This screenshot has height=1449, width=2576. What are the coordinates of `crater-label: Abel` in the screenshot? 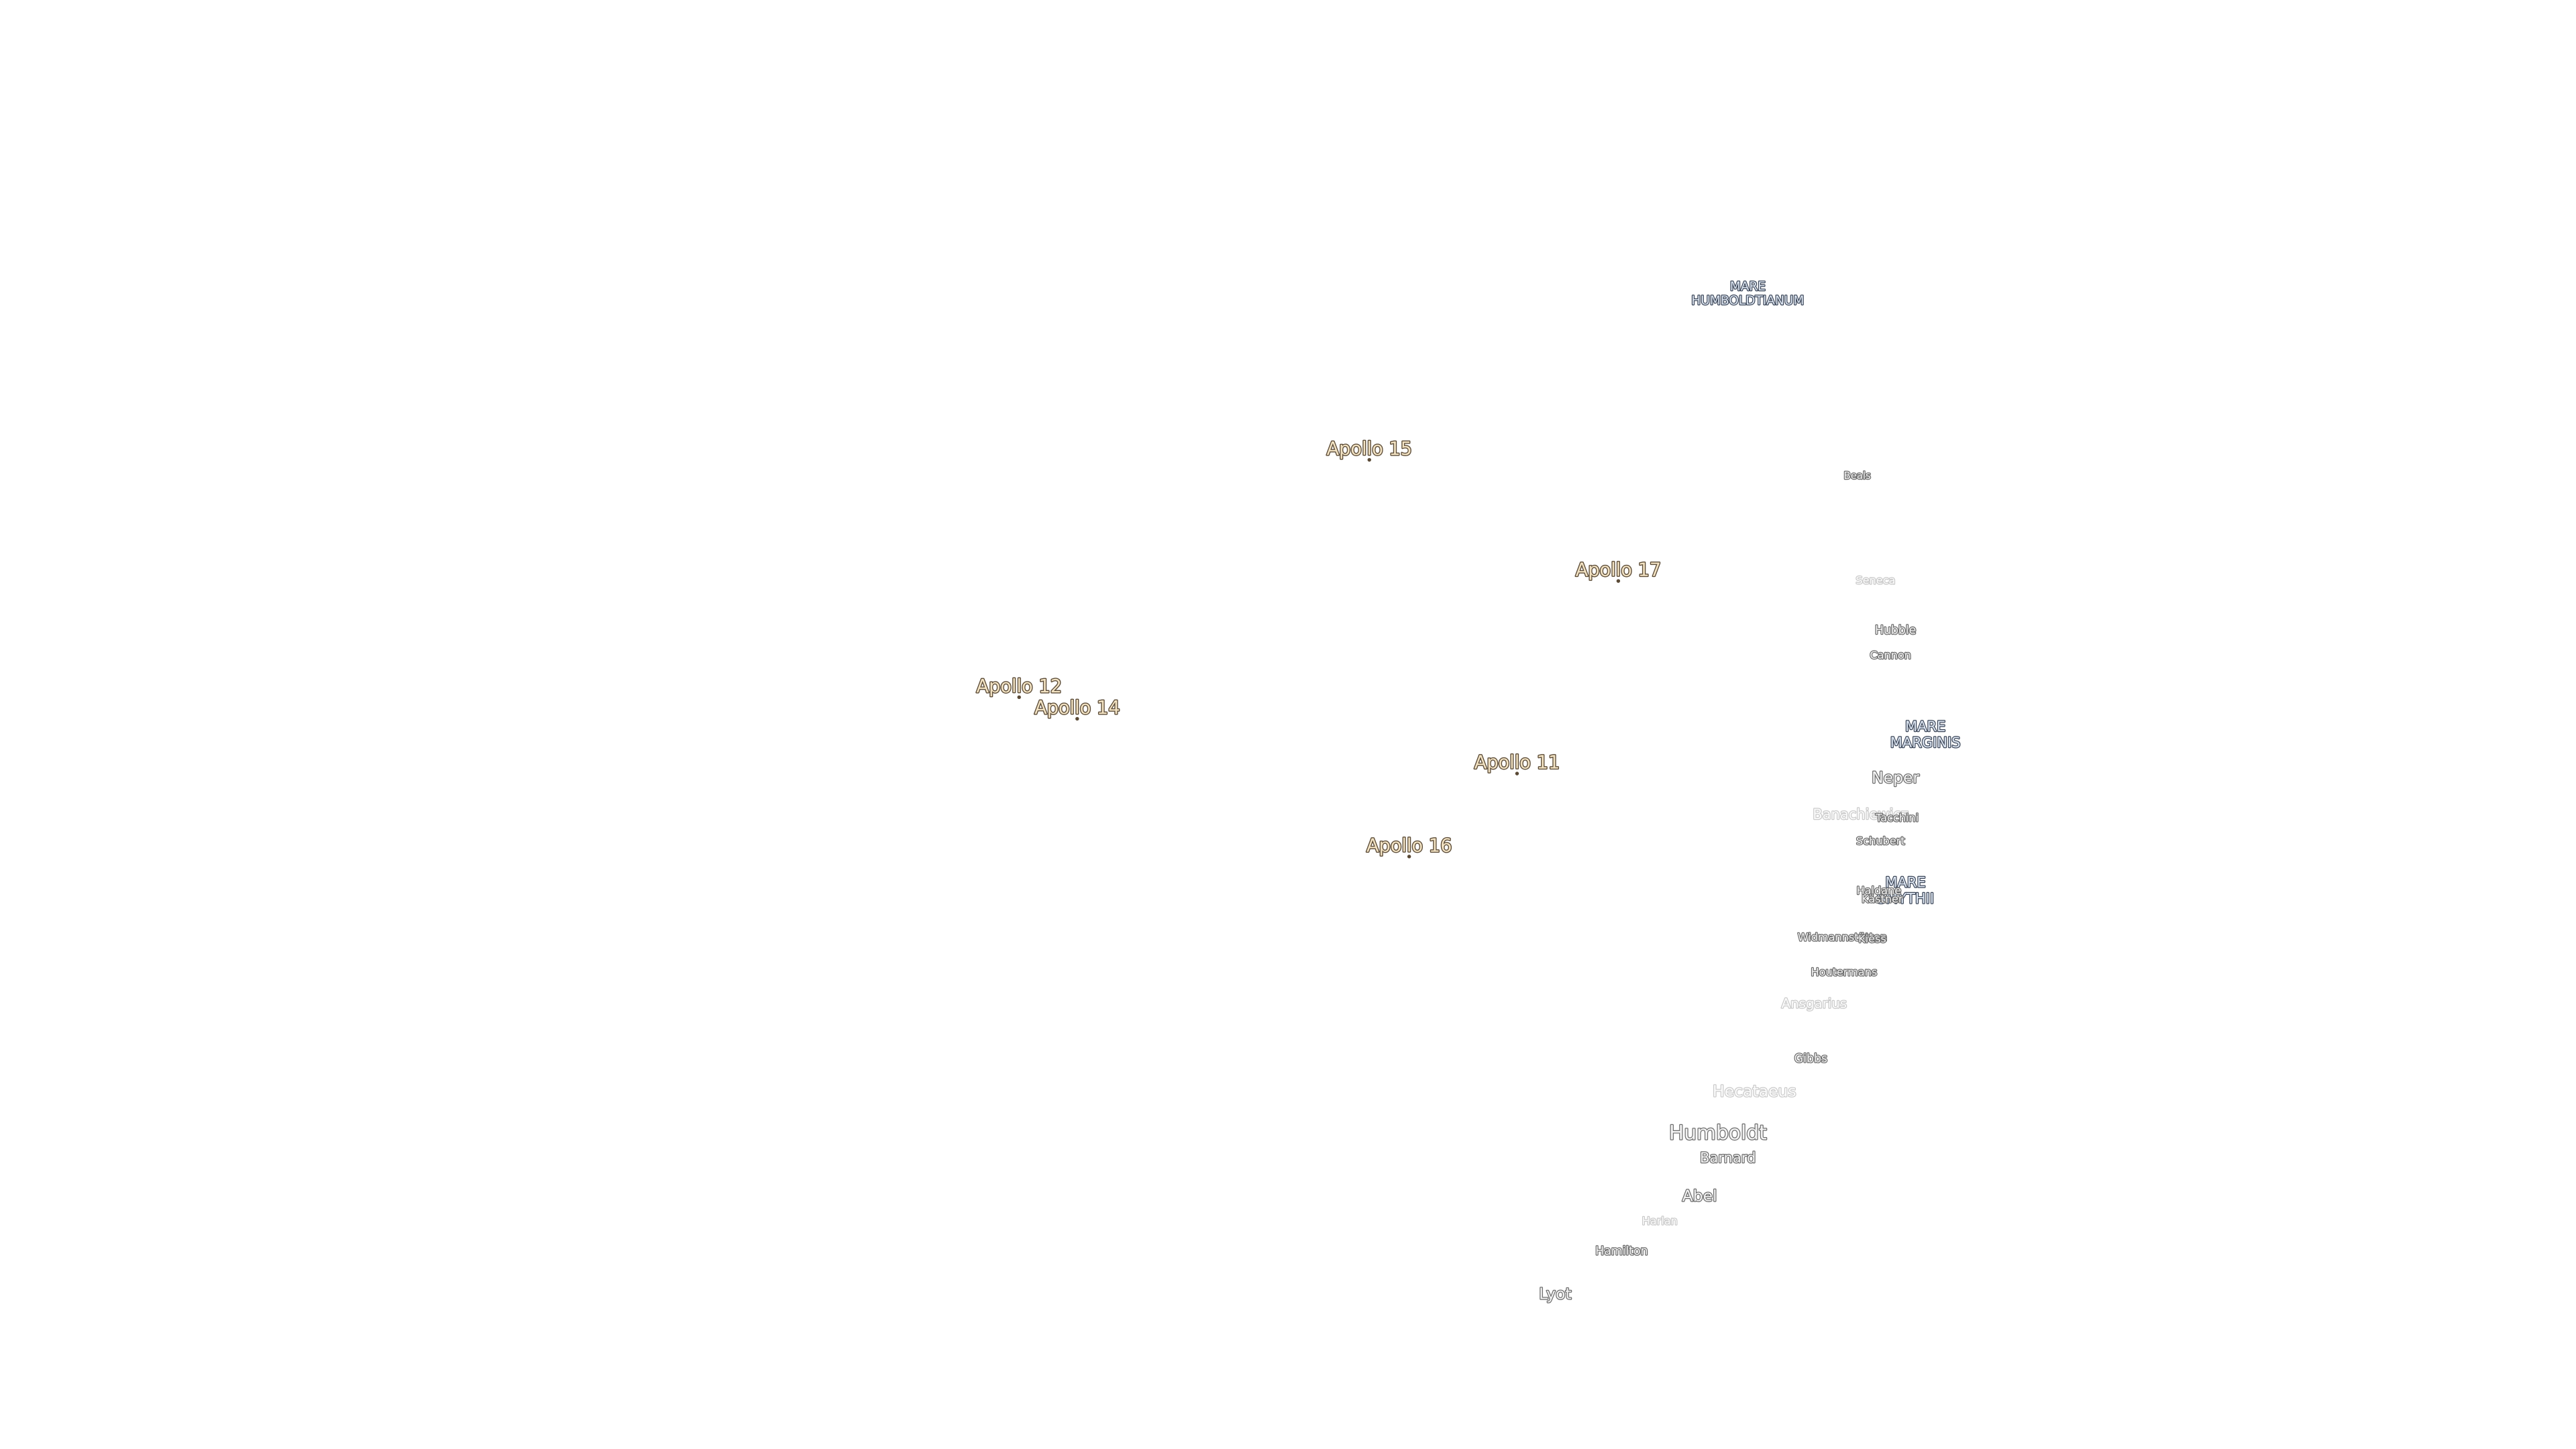 It's located at (1699, 1195).